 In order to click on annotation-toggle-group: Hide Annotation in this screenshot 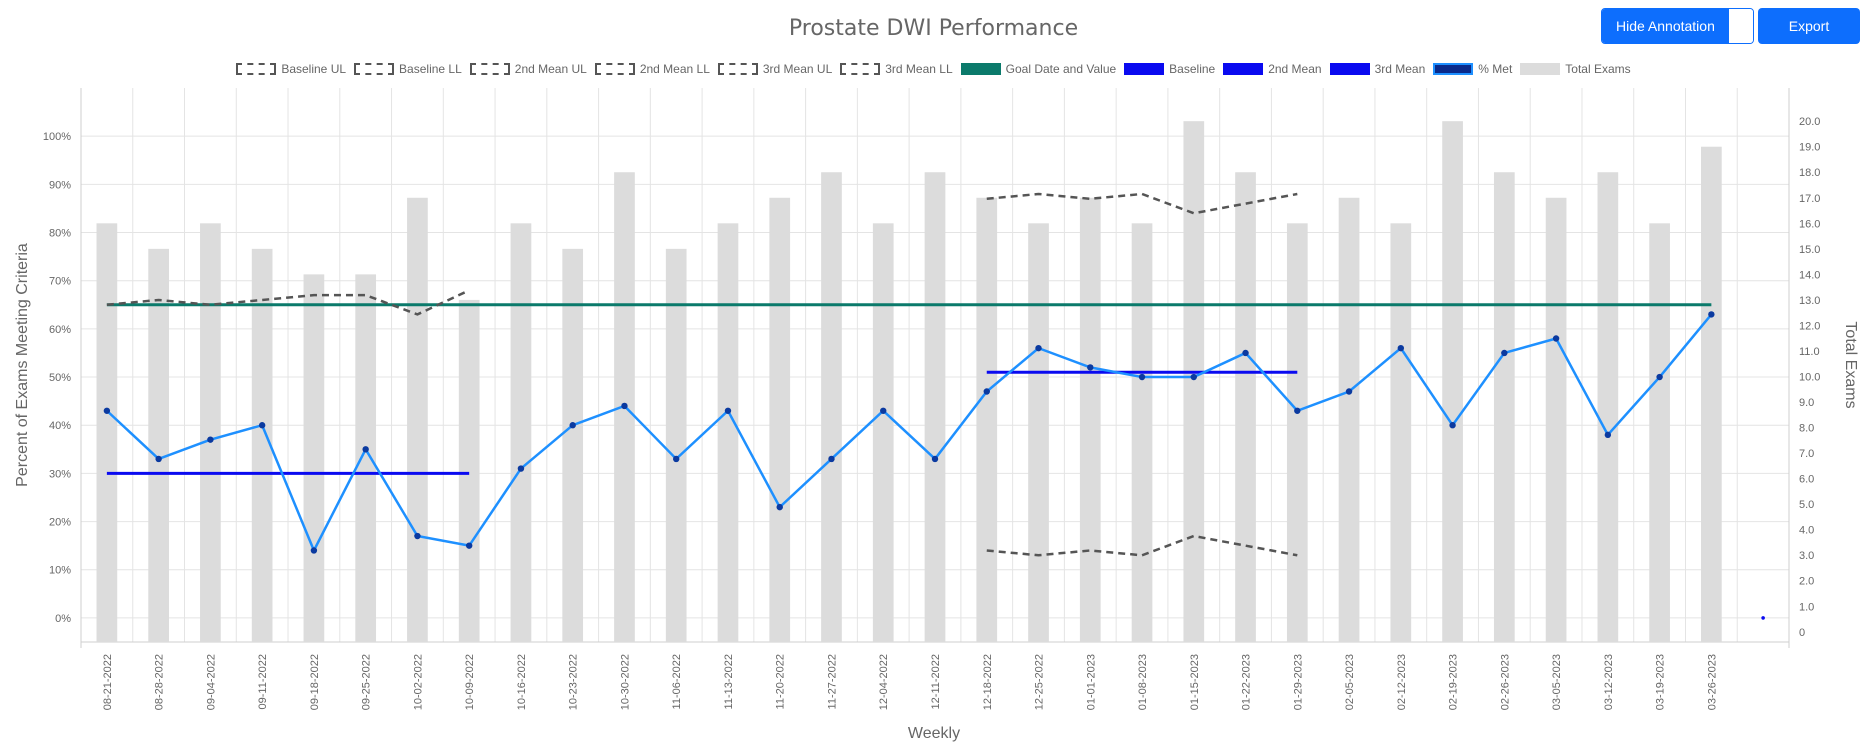, I will do `click(1677, 26)`.